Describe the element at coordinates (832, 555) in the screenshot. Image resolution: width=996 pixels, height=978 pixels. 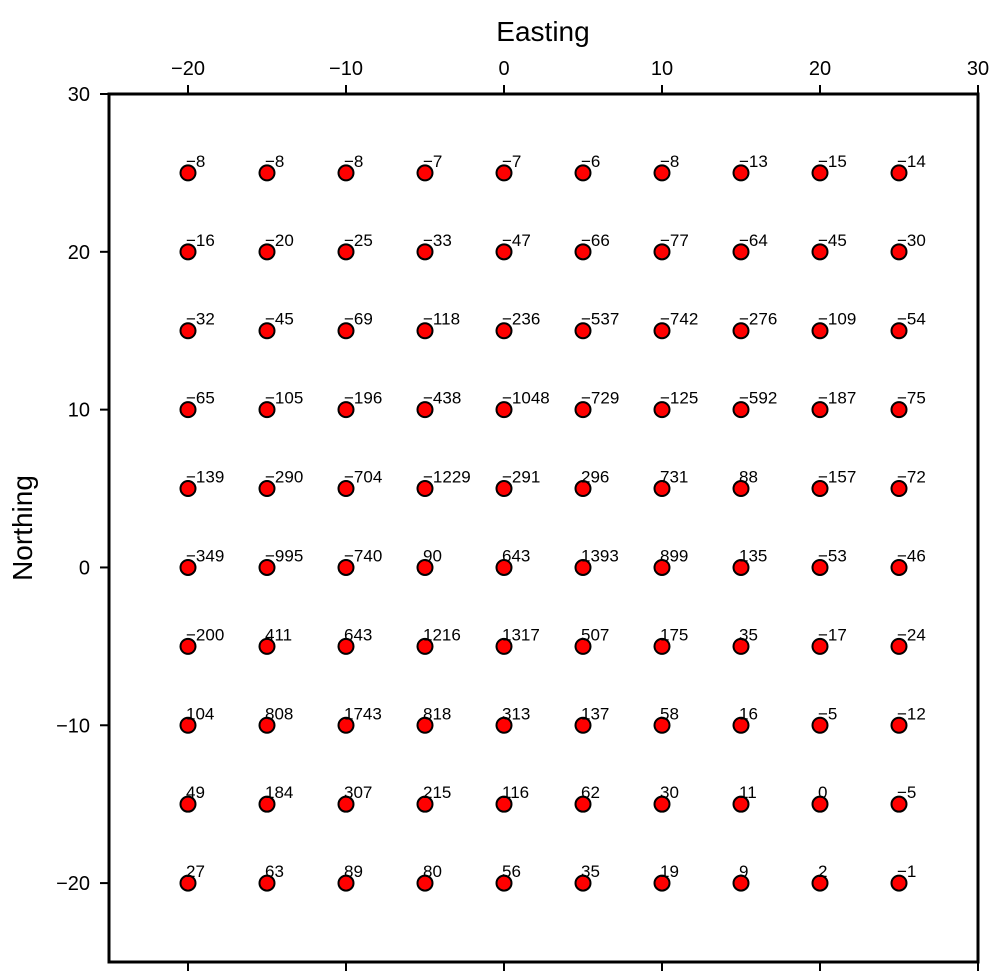
I see `point-value-label: −53` at that location.